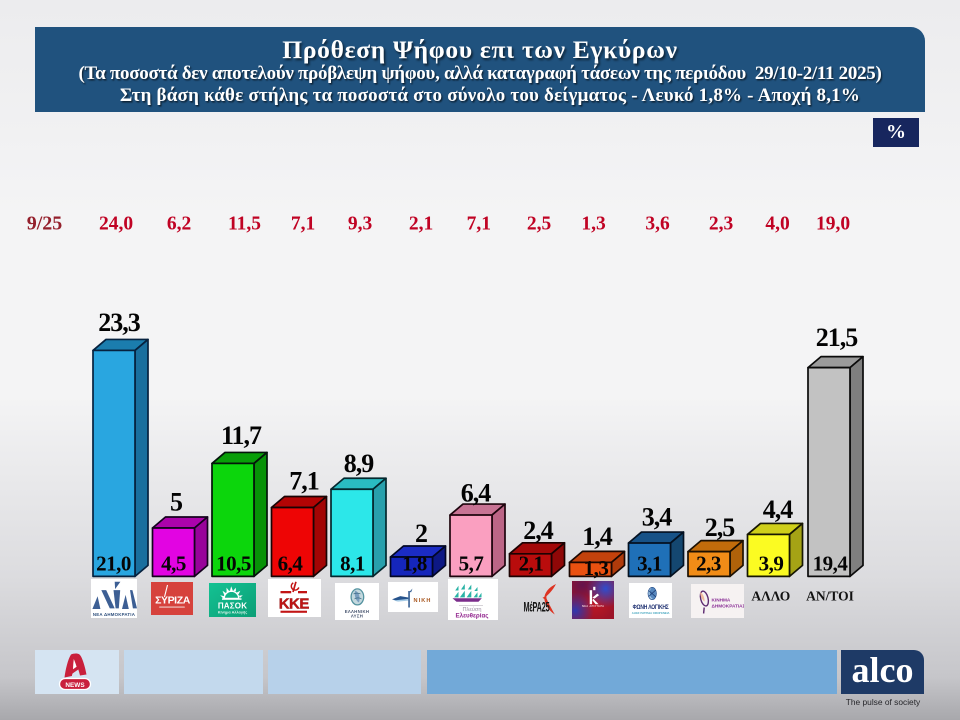  Describe the element at coordinates (597, 536) in the screenshot. I see `svg-text: 1,4` at that location.